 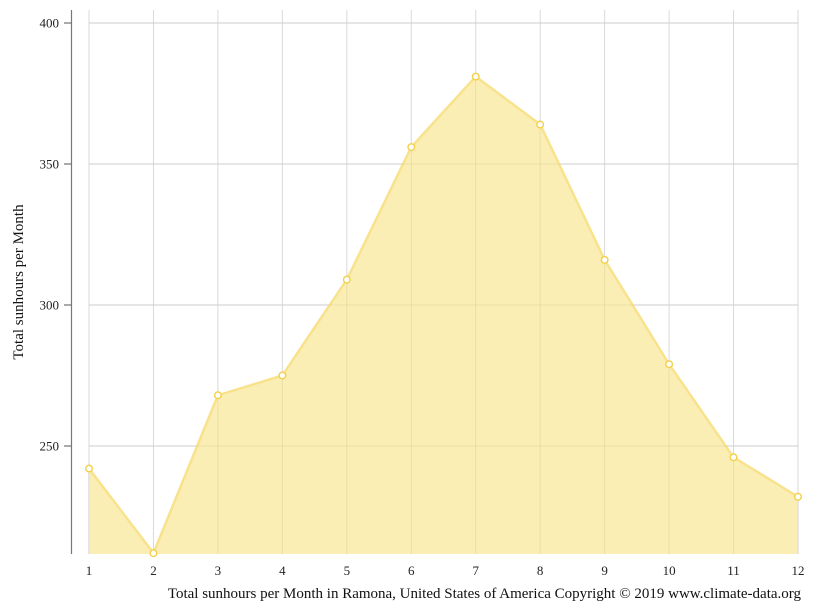 I want to click on x-tick-label: 3, so click(x=218, y=570).